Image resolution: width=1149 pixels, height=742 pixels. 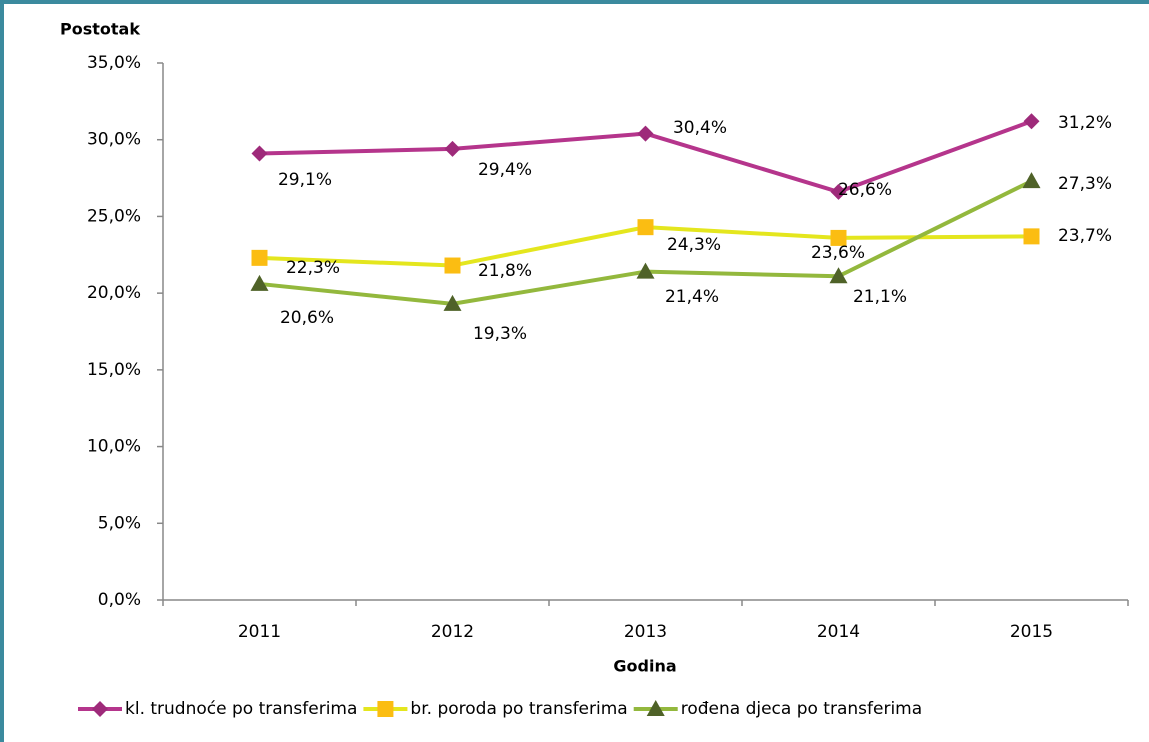 What do you see at coordinates (114, 293) in the screenshot?
I see `y-tick-label: 20,0%` at bounding box center [114, 293].